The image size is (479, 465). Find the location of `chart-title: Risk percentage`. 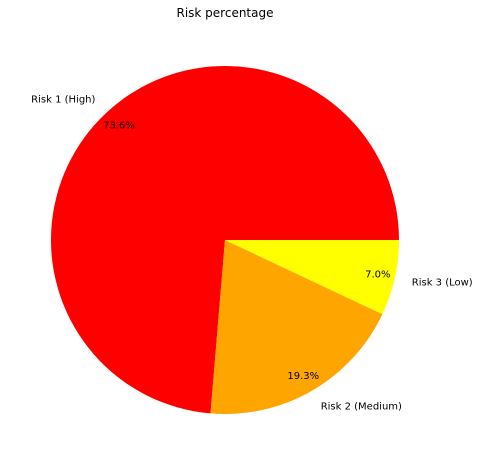

chart-title: Risk percentage is located at coordinates (224, 13).